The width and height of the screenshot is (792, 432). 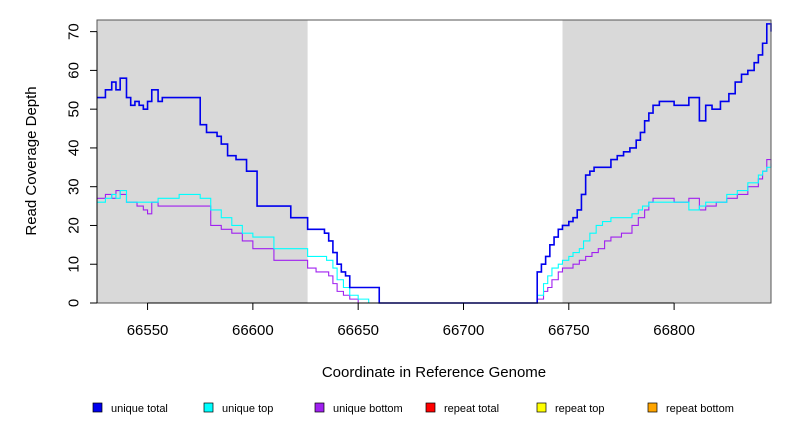 I want to click on x-tick-label-66550: 66550, so click(x=148, y=330).